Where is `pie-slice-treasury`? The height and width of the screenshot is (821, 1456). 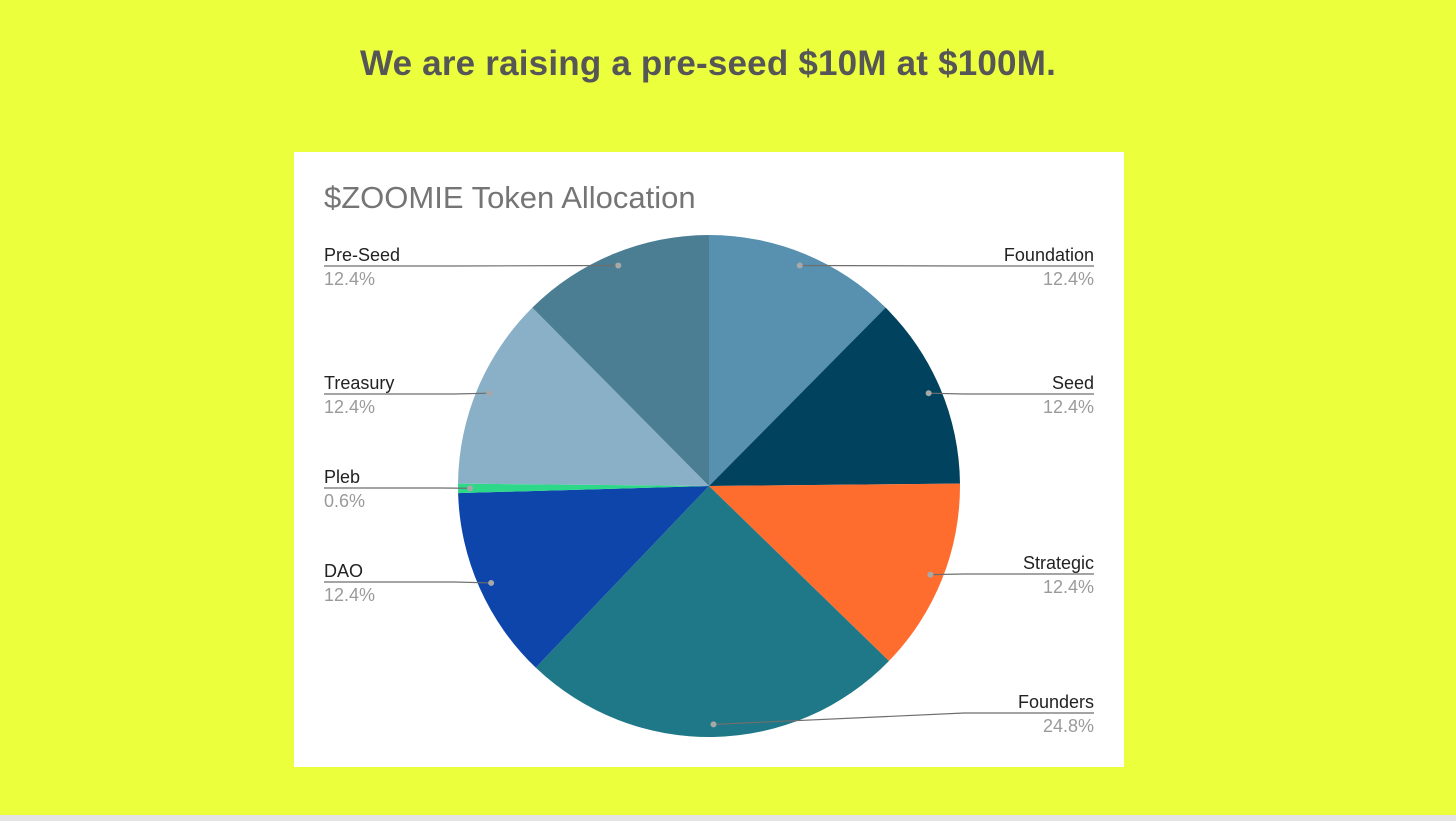 pie-slice-treasury is located at coordinates (583, 396).